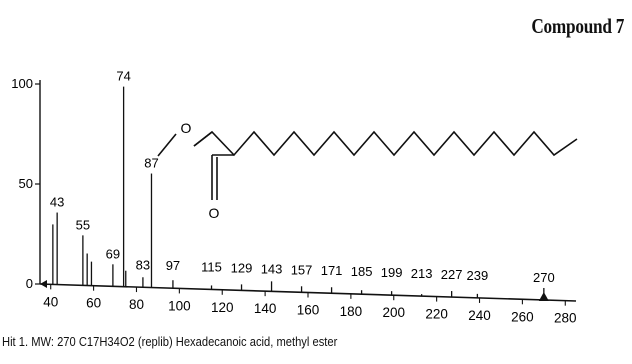 This screenshot has width=632, height=364. Describe the element at coordinates (332, 270) in the screenshot. I see `peak-label: 171` at that location.